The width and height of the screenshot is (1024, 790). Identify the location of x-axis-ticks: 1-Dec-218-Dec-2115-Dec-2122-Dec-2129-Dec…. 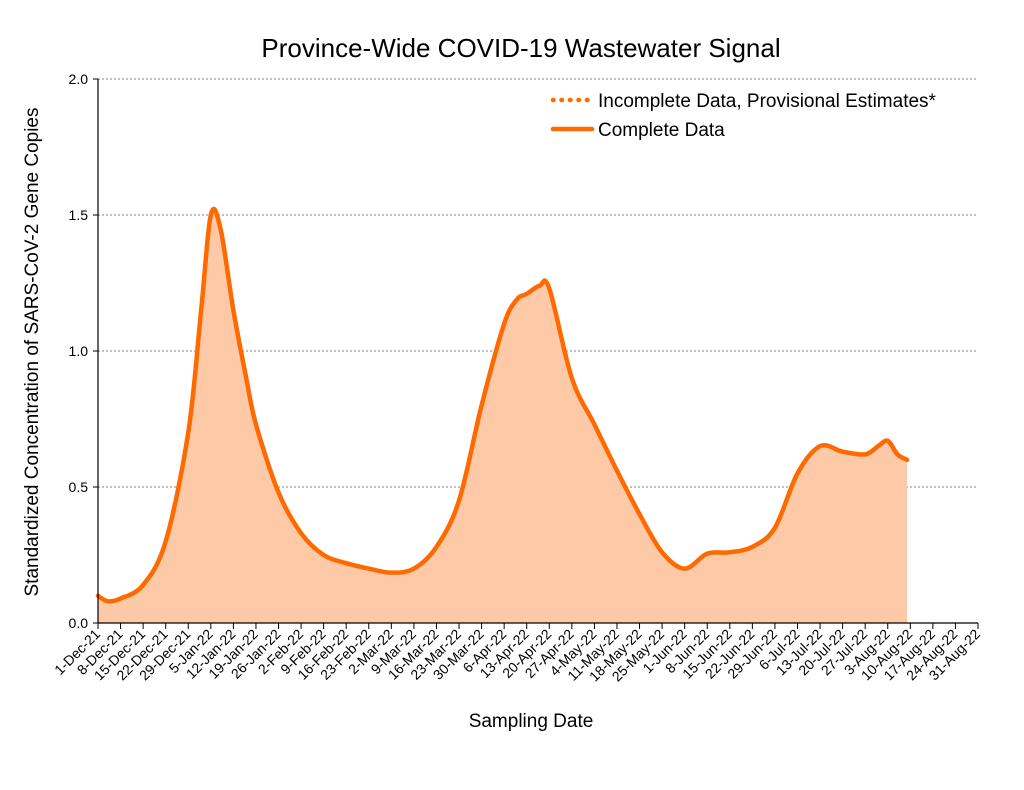
(517, 653).